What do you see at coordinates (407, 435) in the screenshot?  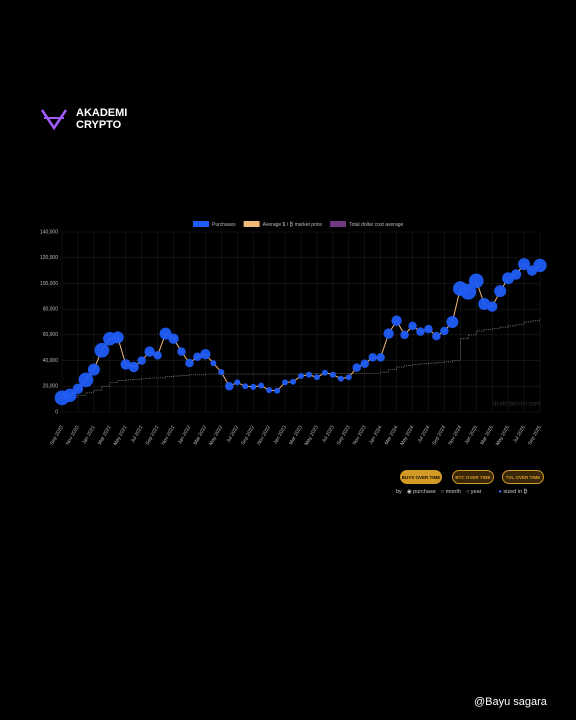 I see `x-tick-label: May 2024` at bounding box center [407, 435].